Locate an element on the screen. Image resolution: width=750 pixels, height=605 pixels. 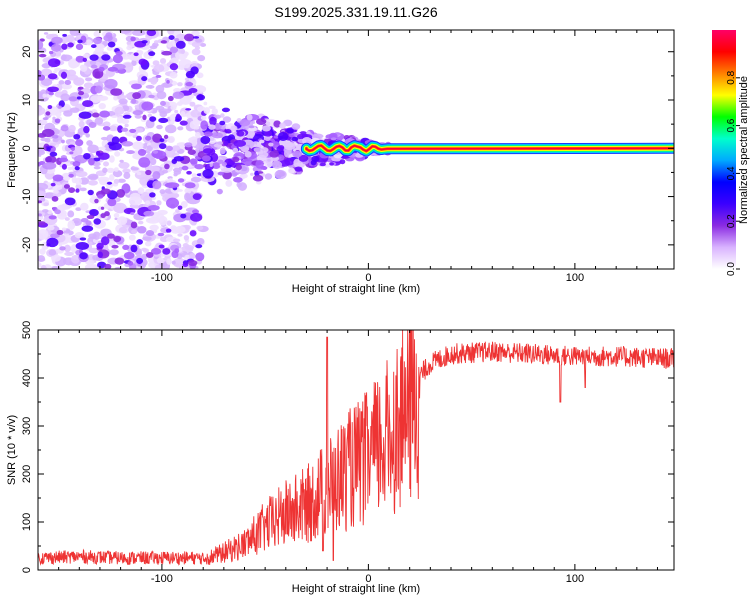
y-tick-label: 400 is located at coordinates (27, 378).